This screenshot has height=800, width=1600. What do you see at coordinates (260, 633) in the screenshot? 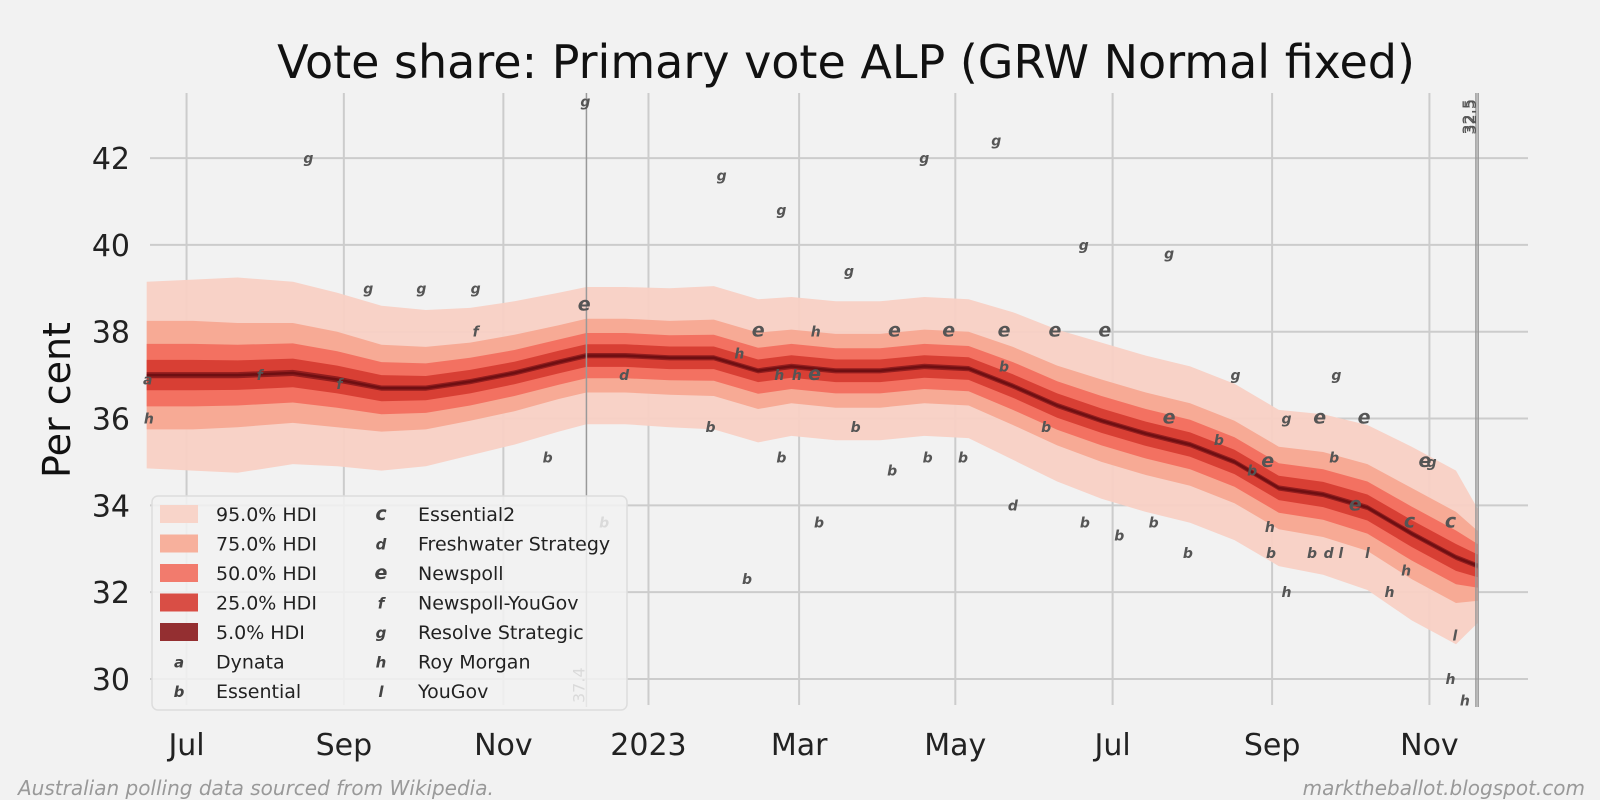
I see `legend-label: 5.0% HDI` at bounding box center [260, 633].